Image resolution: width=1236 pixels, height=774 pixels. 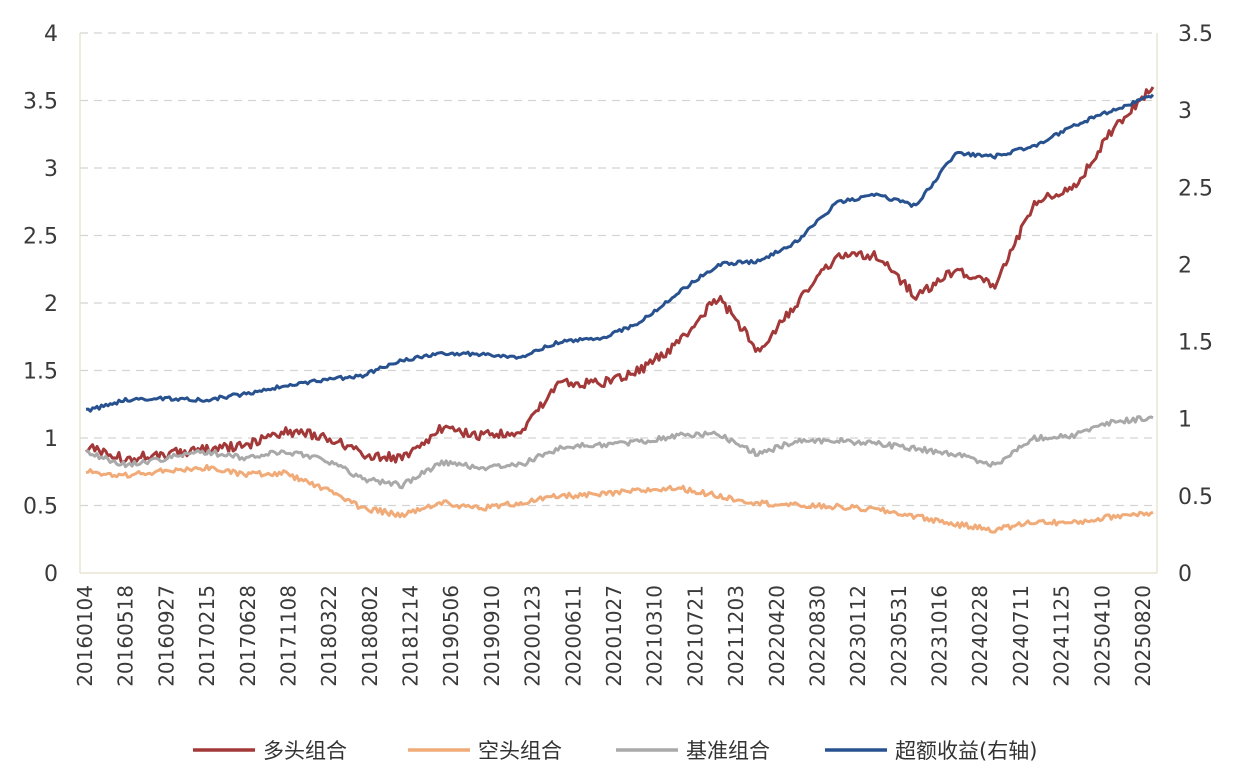 I want to click on y-right-tick-label: 0, so click(x=1185, y=574).